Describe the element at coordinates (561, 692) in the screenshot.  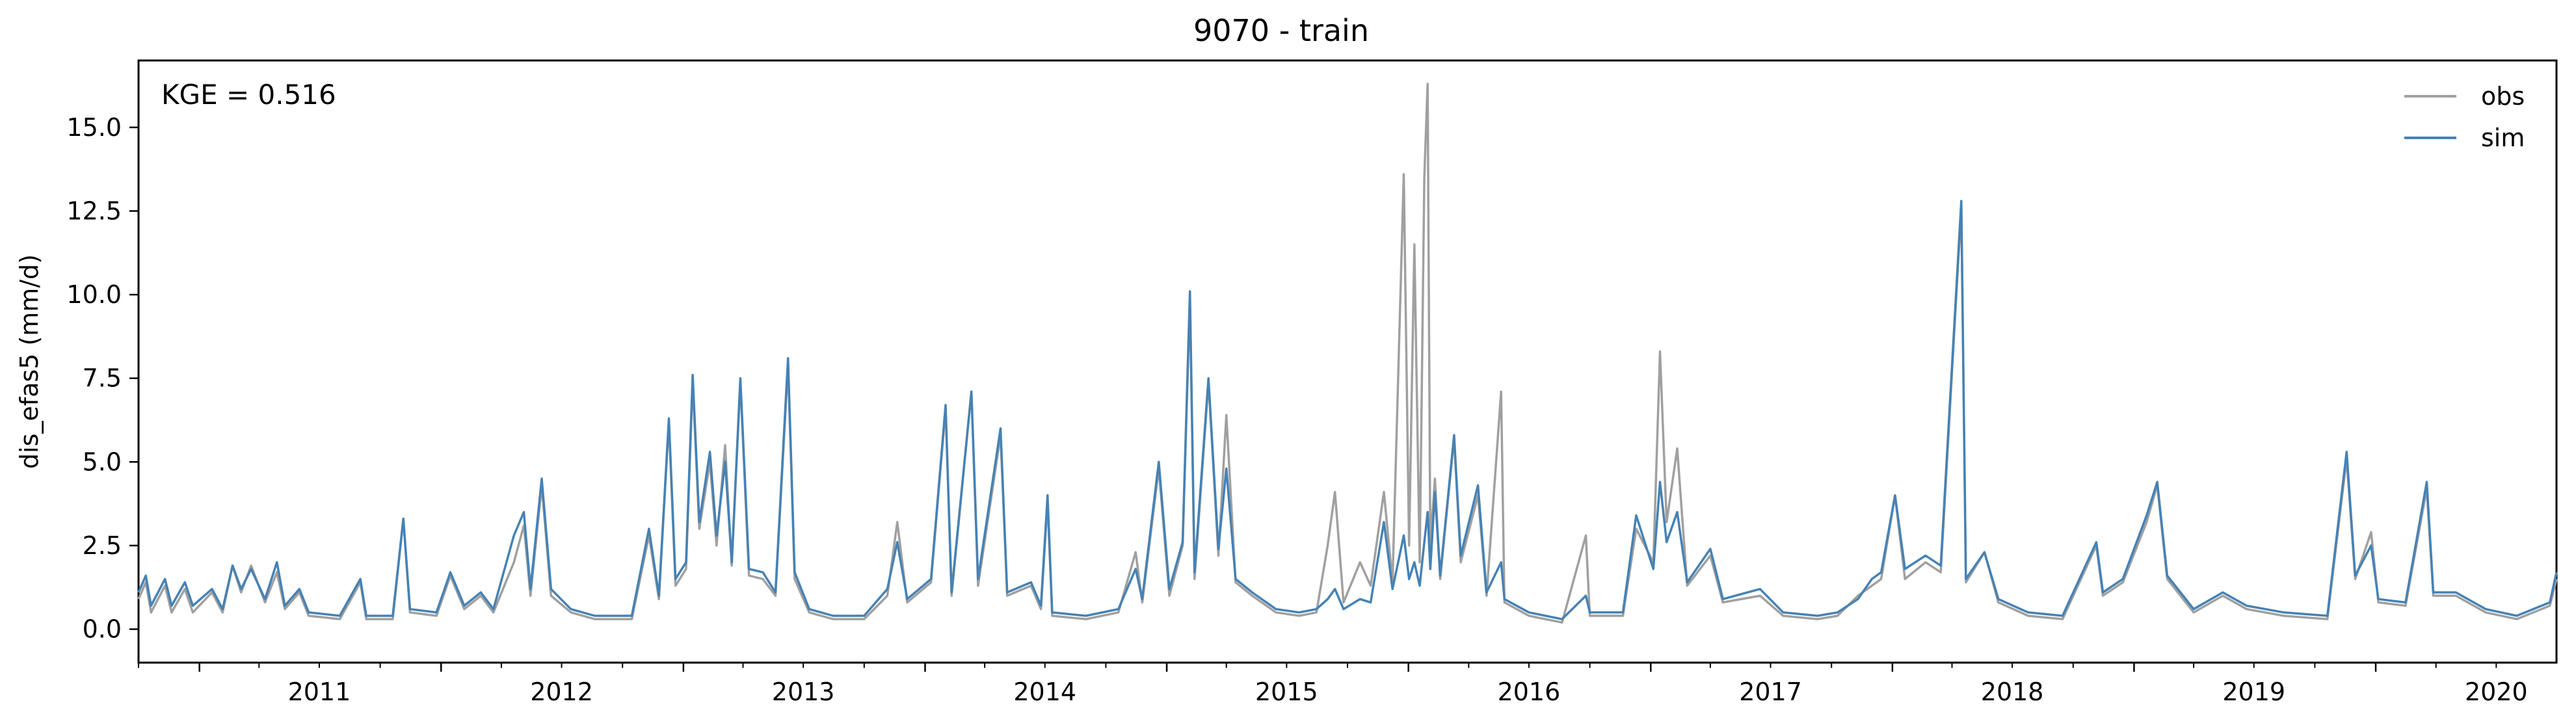
I see `x-tick-label: 2012` at that location.